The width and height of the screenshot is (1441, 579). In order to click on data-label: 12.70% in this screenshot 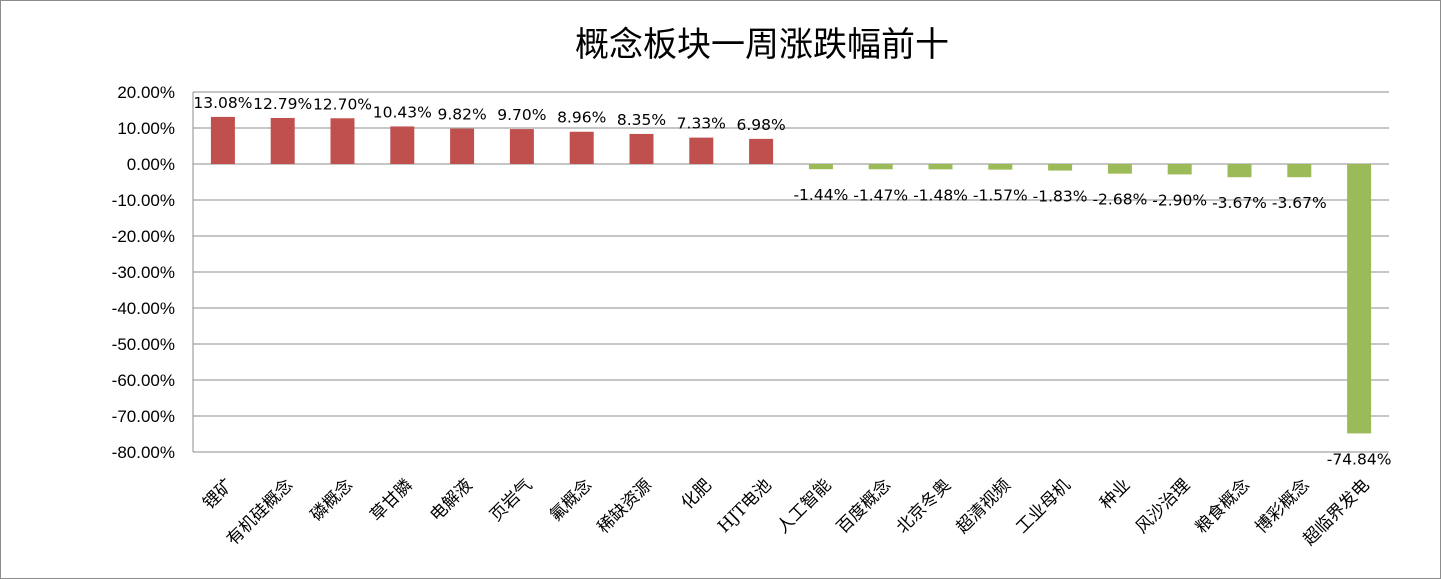, I will do `click(342, 104)`.